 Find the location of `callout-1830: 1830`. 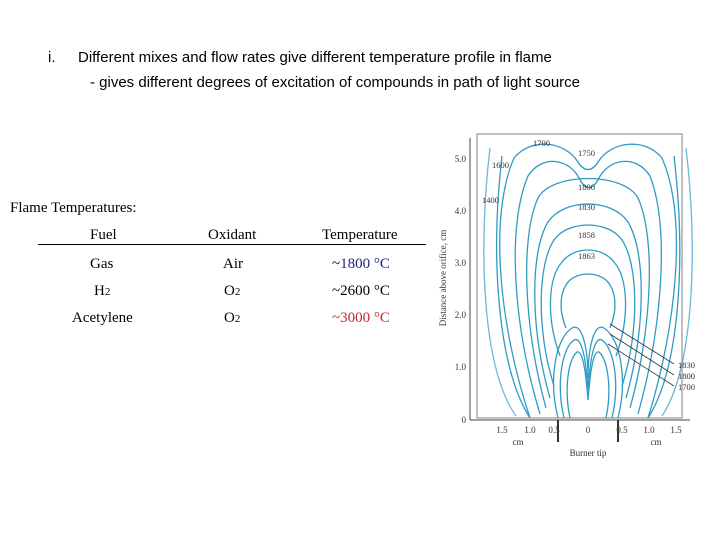

callout-1830: 1830 is located at coordinates (686, 365).